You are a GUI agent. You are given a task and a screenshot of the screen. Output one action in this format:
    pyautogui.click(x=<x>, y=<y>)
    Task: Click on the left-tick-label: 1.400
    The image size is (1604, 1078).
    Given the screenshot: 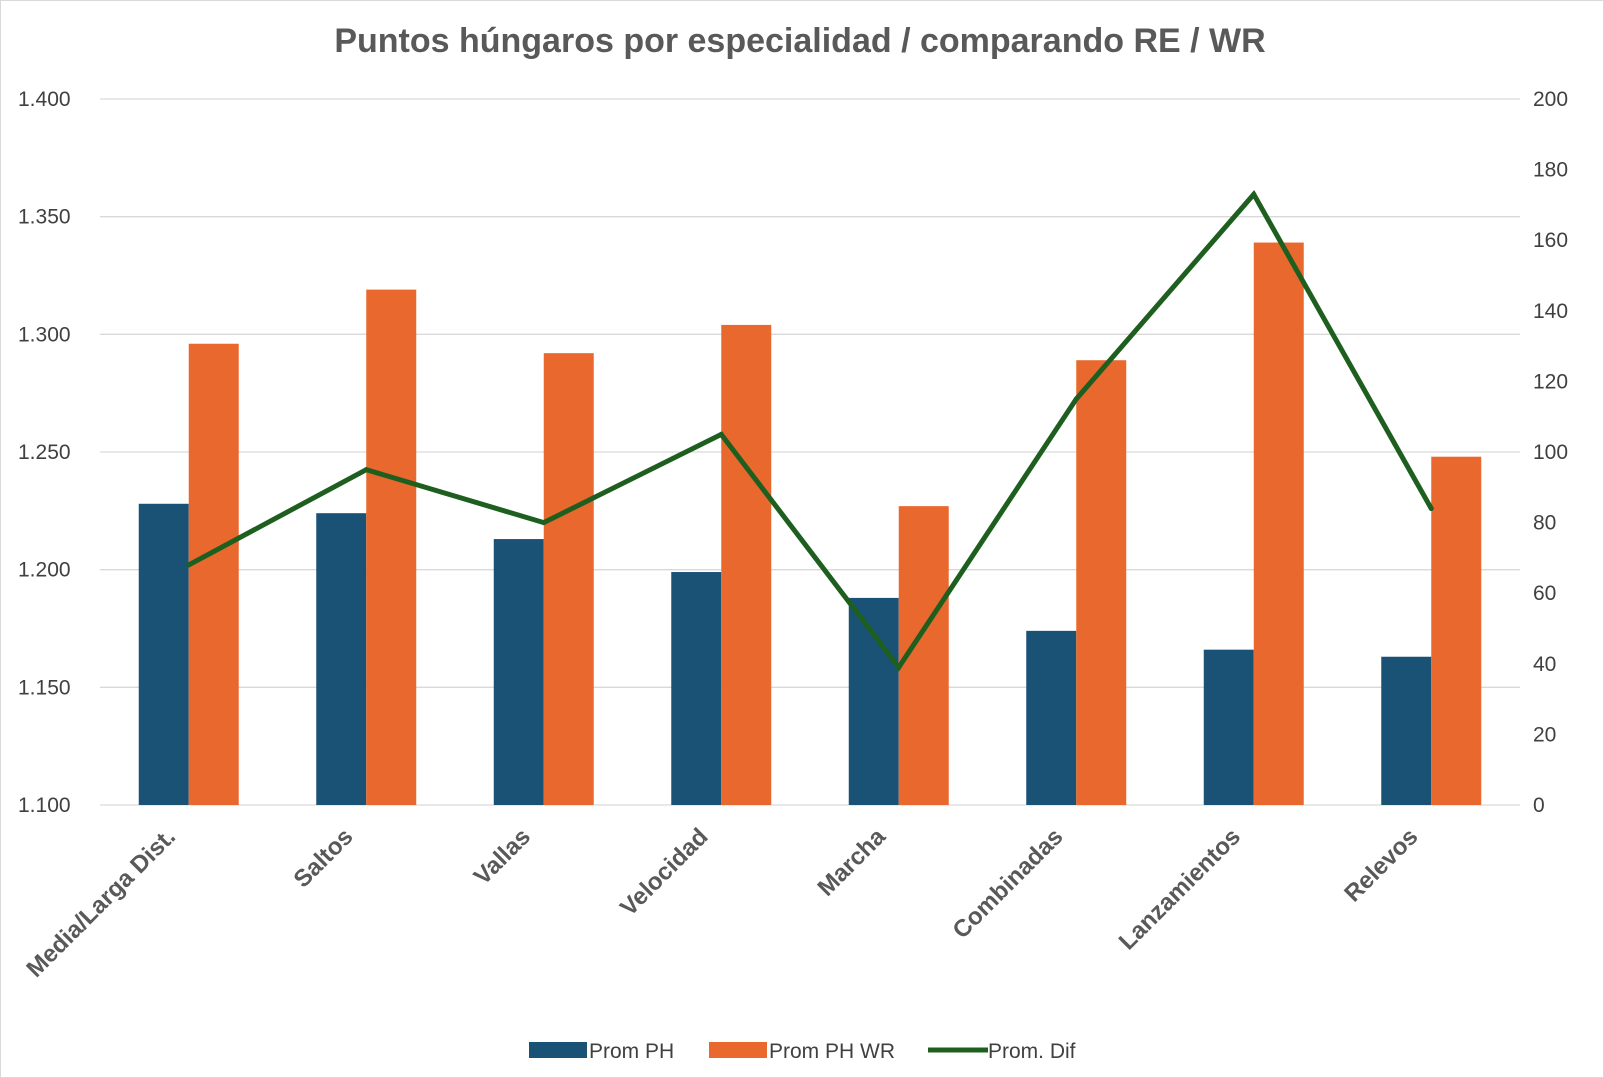 What is the action you would take?
    pyautogui.click(x=44, y=99)
    